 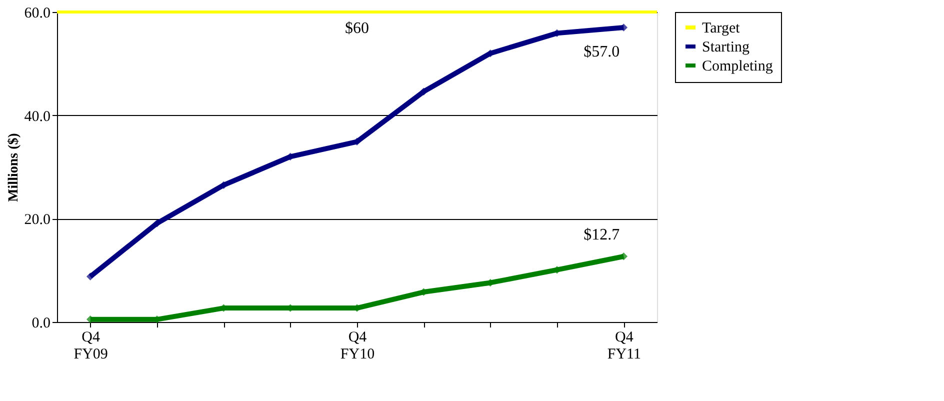 What do you see at coordinates (624, 346) in the screenshot?
I see `x-tick-label: Q4 FY11` at bounding box center [624, 346].